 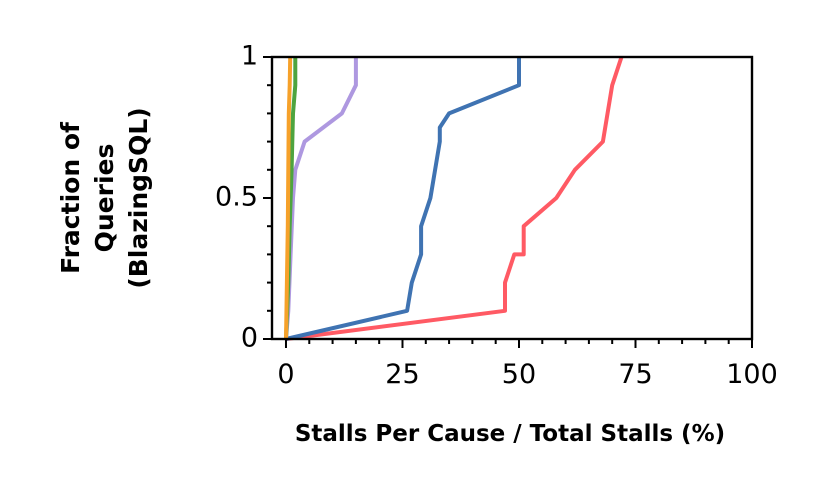 I want to click on y-tick-label: 0, so click(x=249, y=338).